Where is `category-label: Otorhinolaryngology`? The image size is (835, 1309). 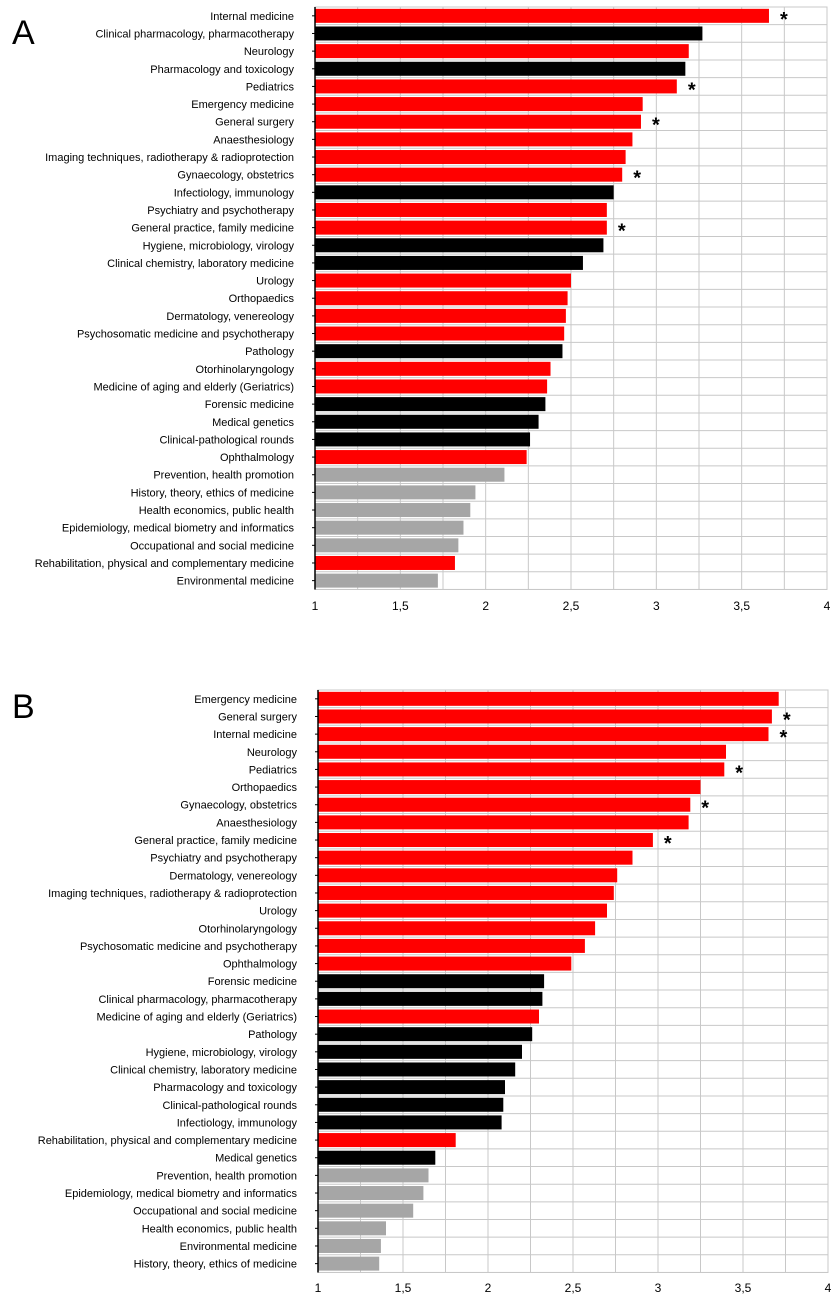
category-label: Otorhinolaryngology is located at coordinates (248, 929).